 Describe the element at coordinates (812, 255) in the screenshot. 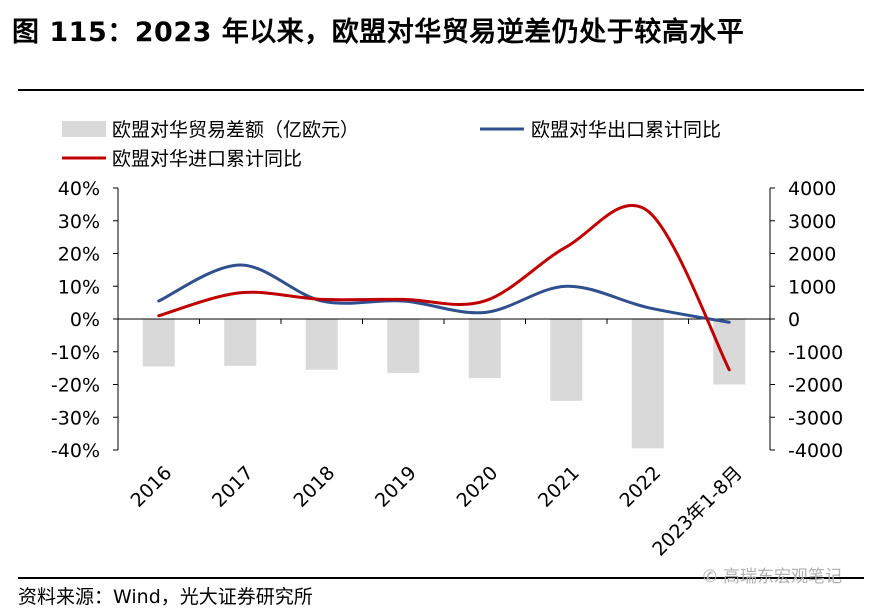

I see `right-tick-label: 2000` at that location.